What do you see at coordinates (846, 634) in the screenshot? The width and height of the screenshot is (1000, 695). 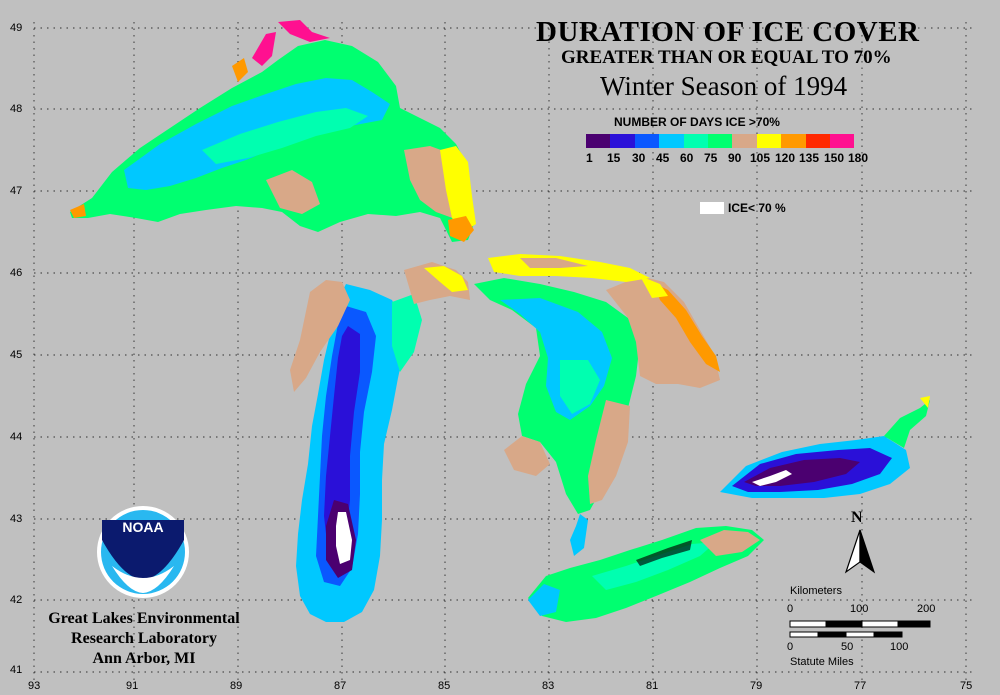 I see `mile-scale-bar` at bounding box center [846, 634].